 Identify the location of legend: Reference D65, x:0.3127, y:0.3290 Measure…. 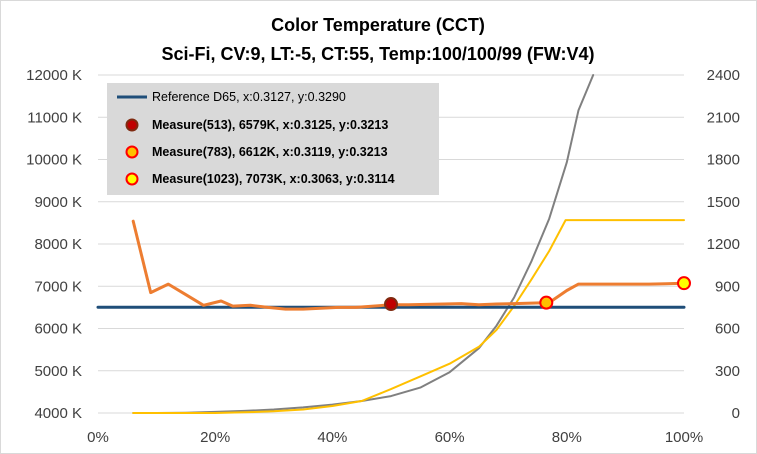
(273, 139).